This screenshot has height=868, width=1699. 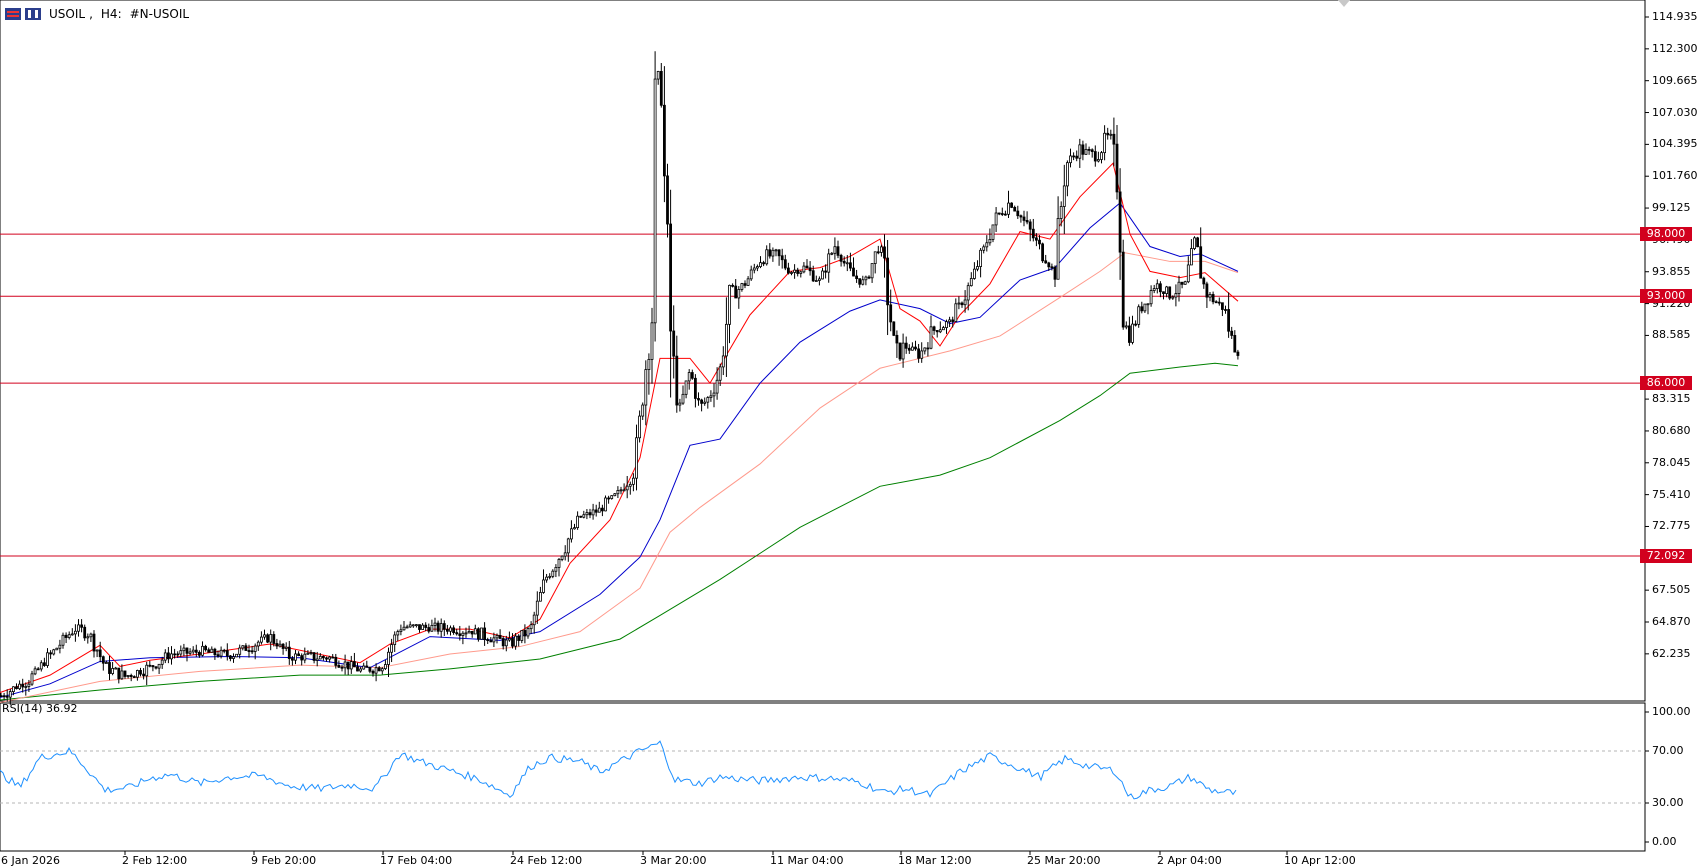 I want to click on level-price-tag: 98.000, so click(x=1666, y=234).